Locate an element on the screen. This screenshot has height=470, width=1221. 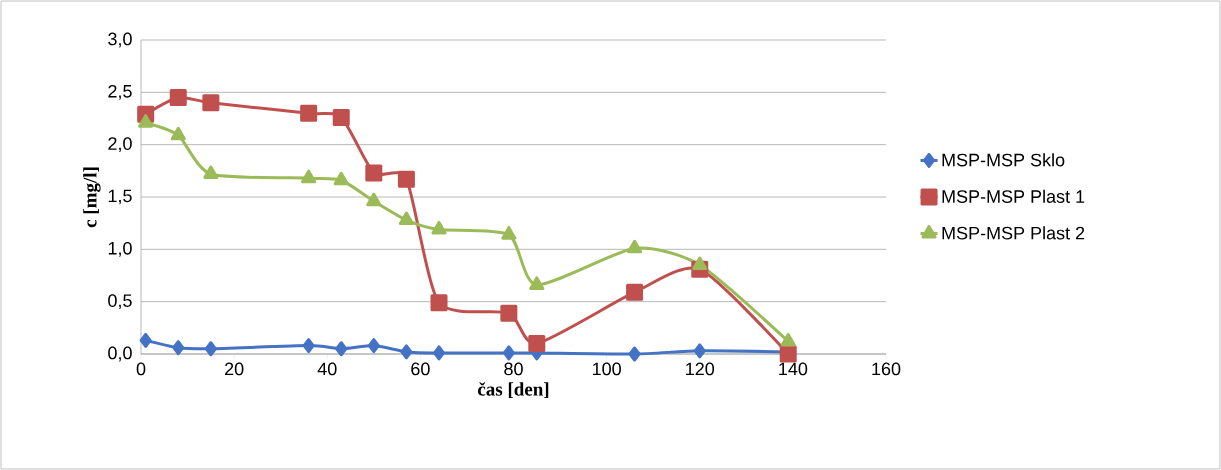
x-axis-title: čas [den] is located at coordinates (513, 390).